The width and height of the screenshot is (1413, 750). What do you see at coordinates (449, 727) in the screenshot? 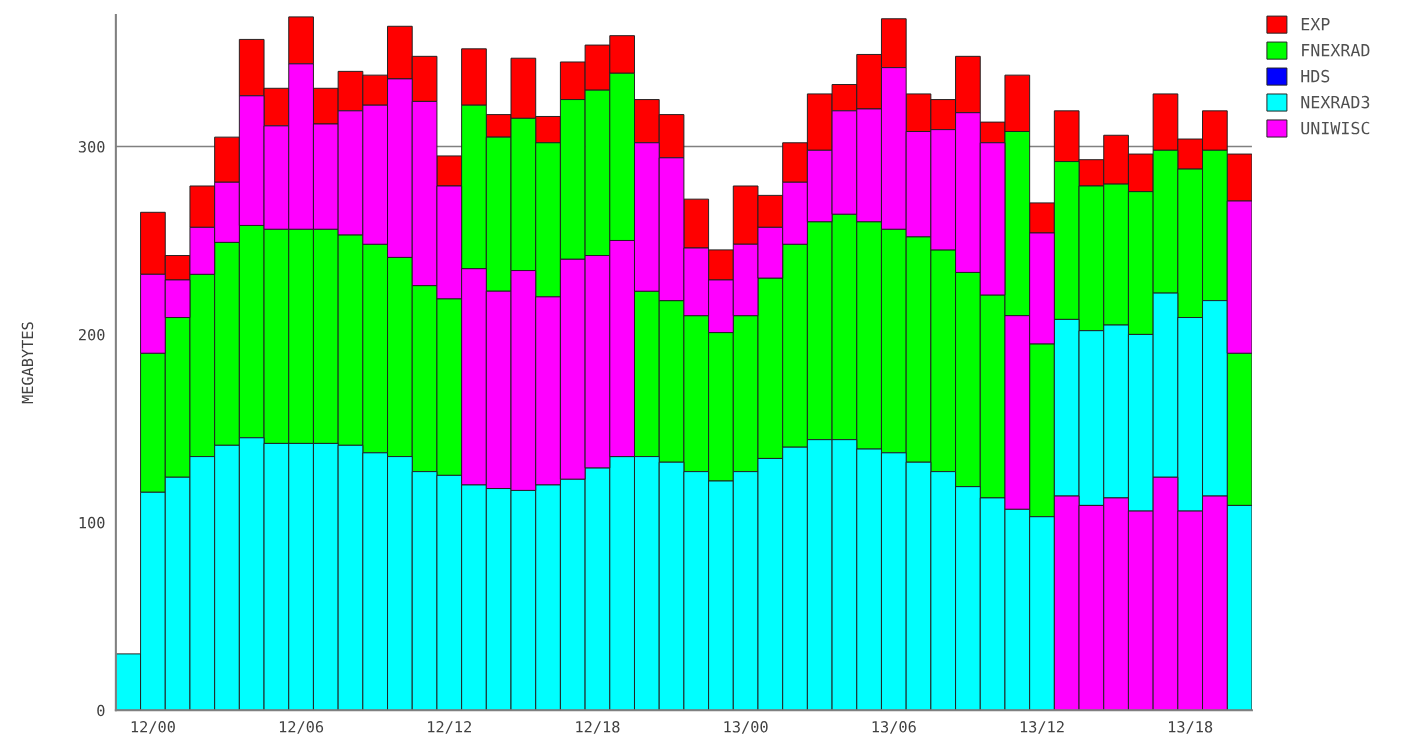
I see `x-tick-label: 12/12` at bounding box center [449, 727].